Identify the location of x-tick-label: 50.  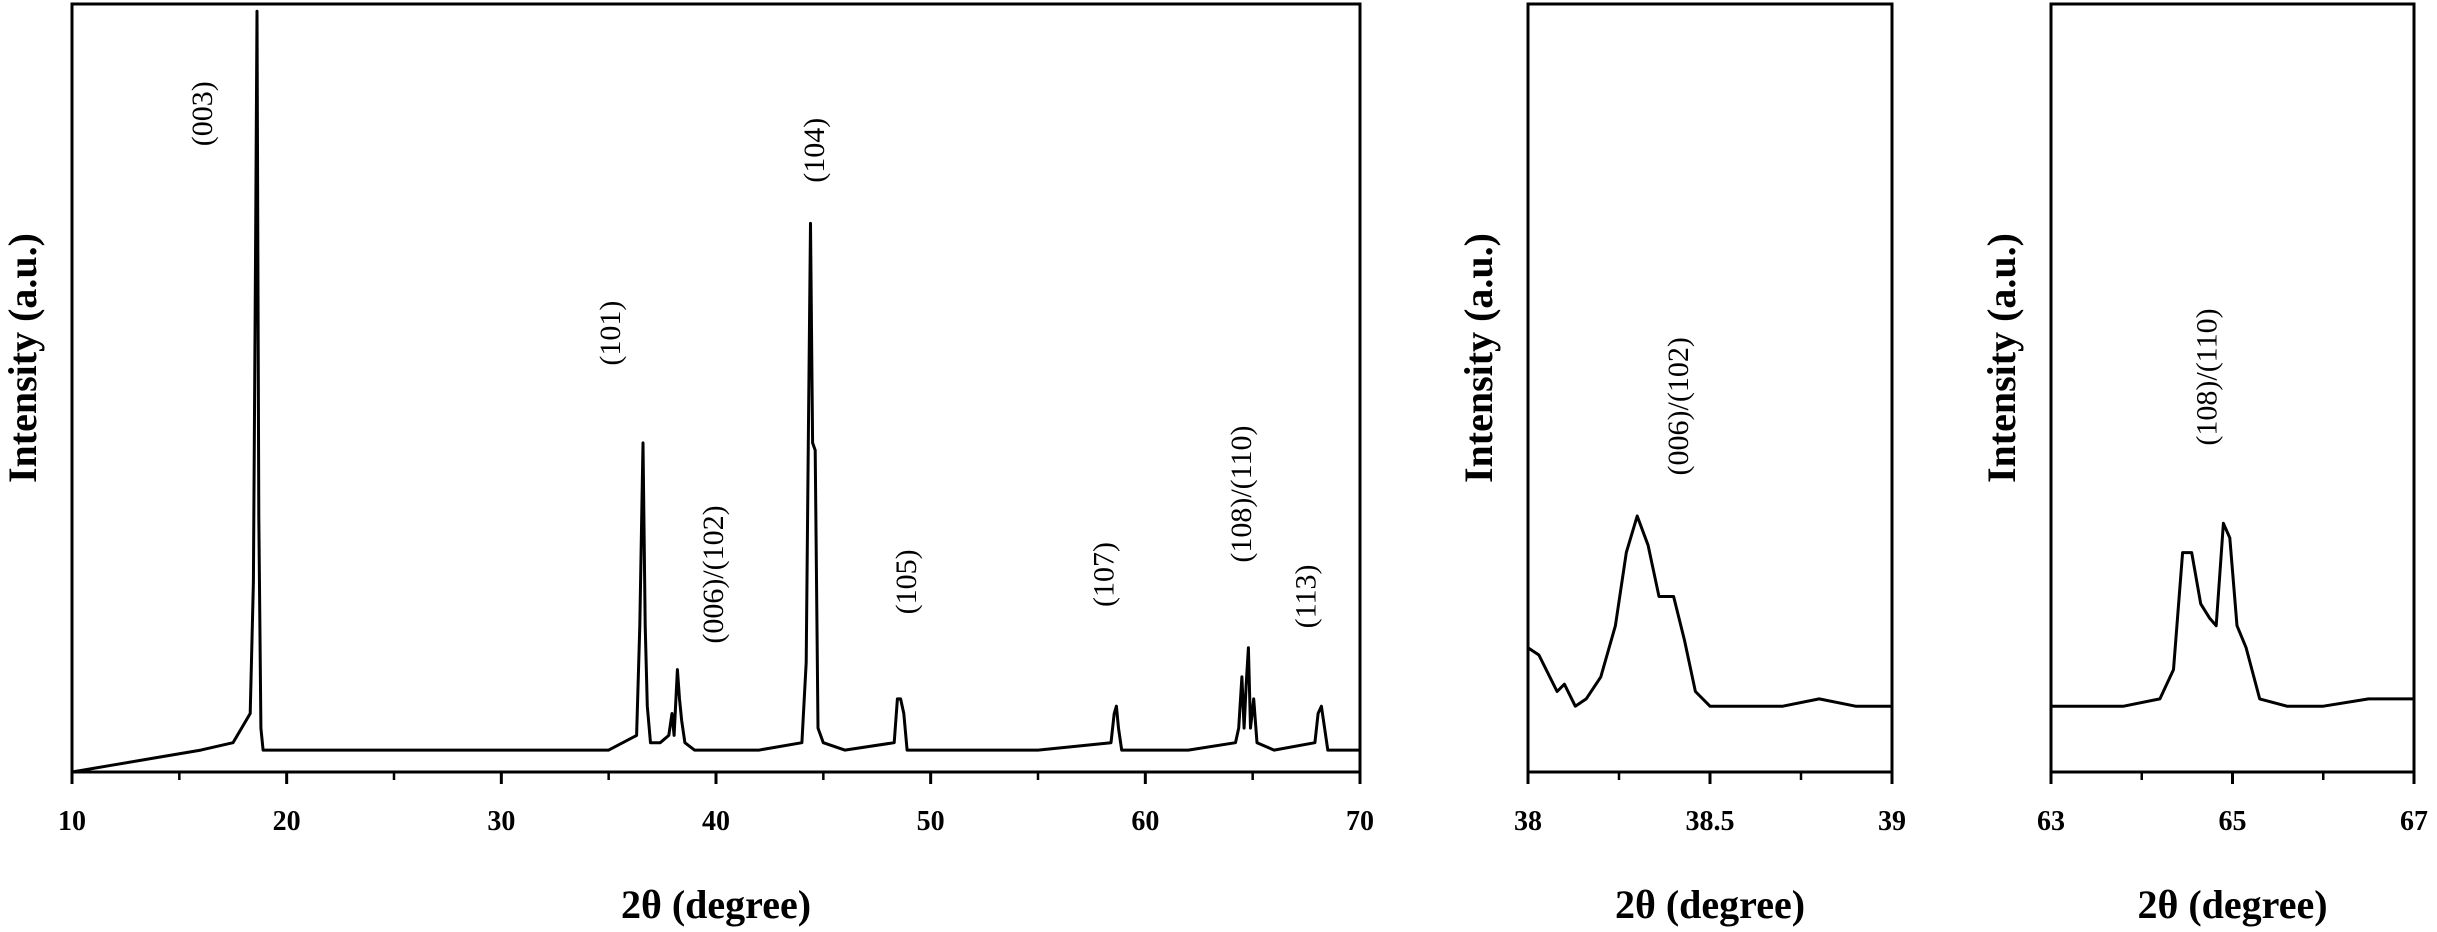
(931, 821).